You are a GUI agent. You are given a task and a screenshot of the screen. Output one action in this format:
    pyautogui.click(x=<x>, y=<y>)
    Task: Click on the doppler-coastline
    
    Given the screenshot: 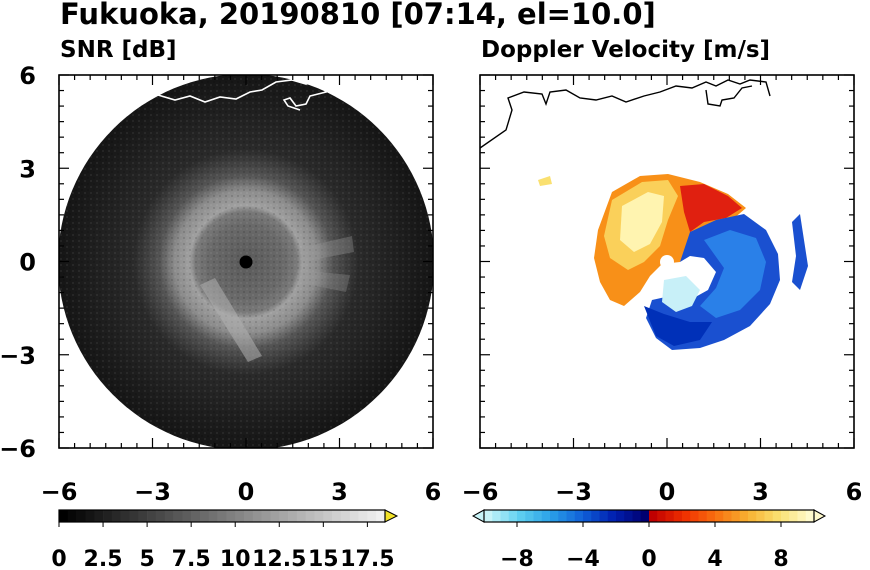 What is the action you would take?
    pyautogui.click(x=625, y=114)
    